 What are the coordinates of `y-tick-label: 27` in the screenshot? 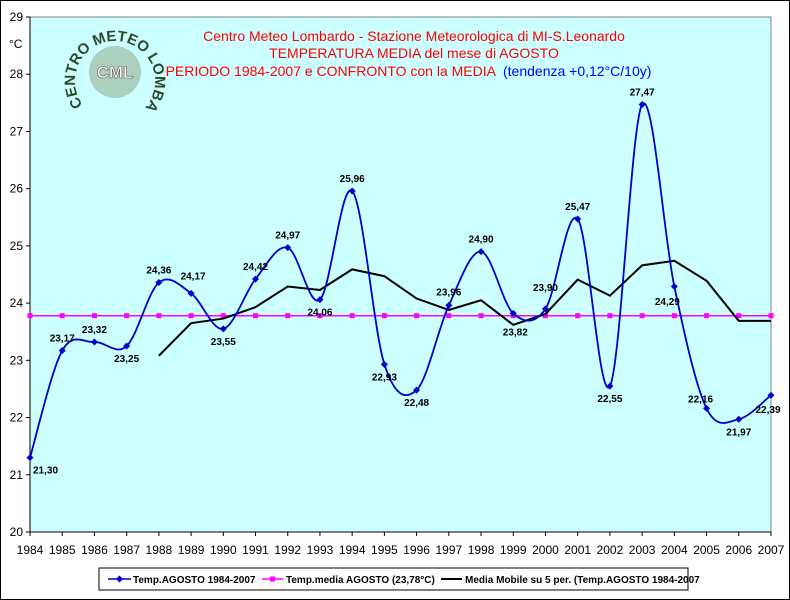 It's located at (17, 131).